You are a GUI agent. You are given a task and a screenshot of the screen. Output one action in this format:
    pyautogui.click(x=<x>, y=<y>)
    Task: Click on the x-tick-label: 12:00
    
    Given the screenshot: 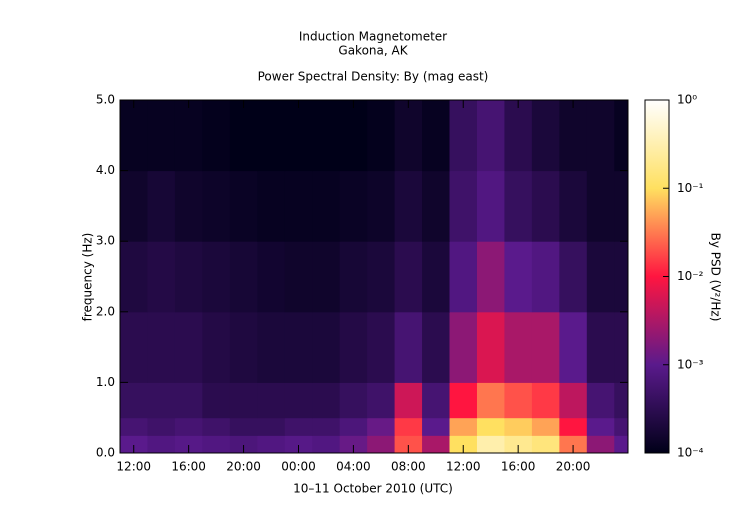 What is the action you would take?
    pyautogui.click(x=133, y=467)
    